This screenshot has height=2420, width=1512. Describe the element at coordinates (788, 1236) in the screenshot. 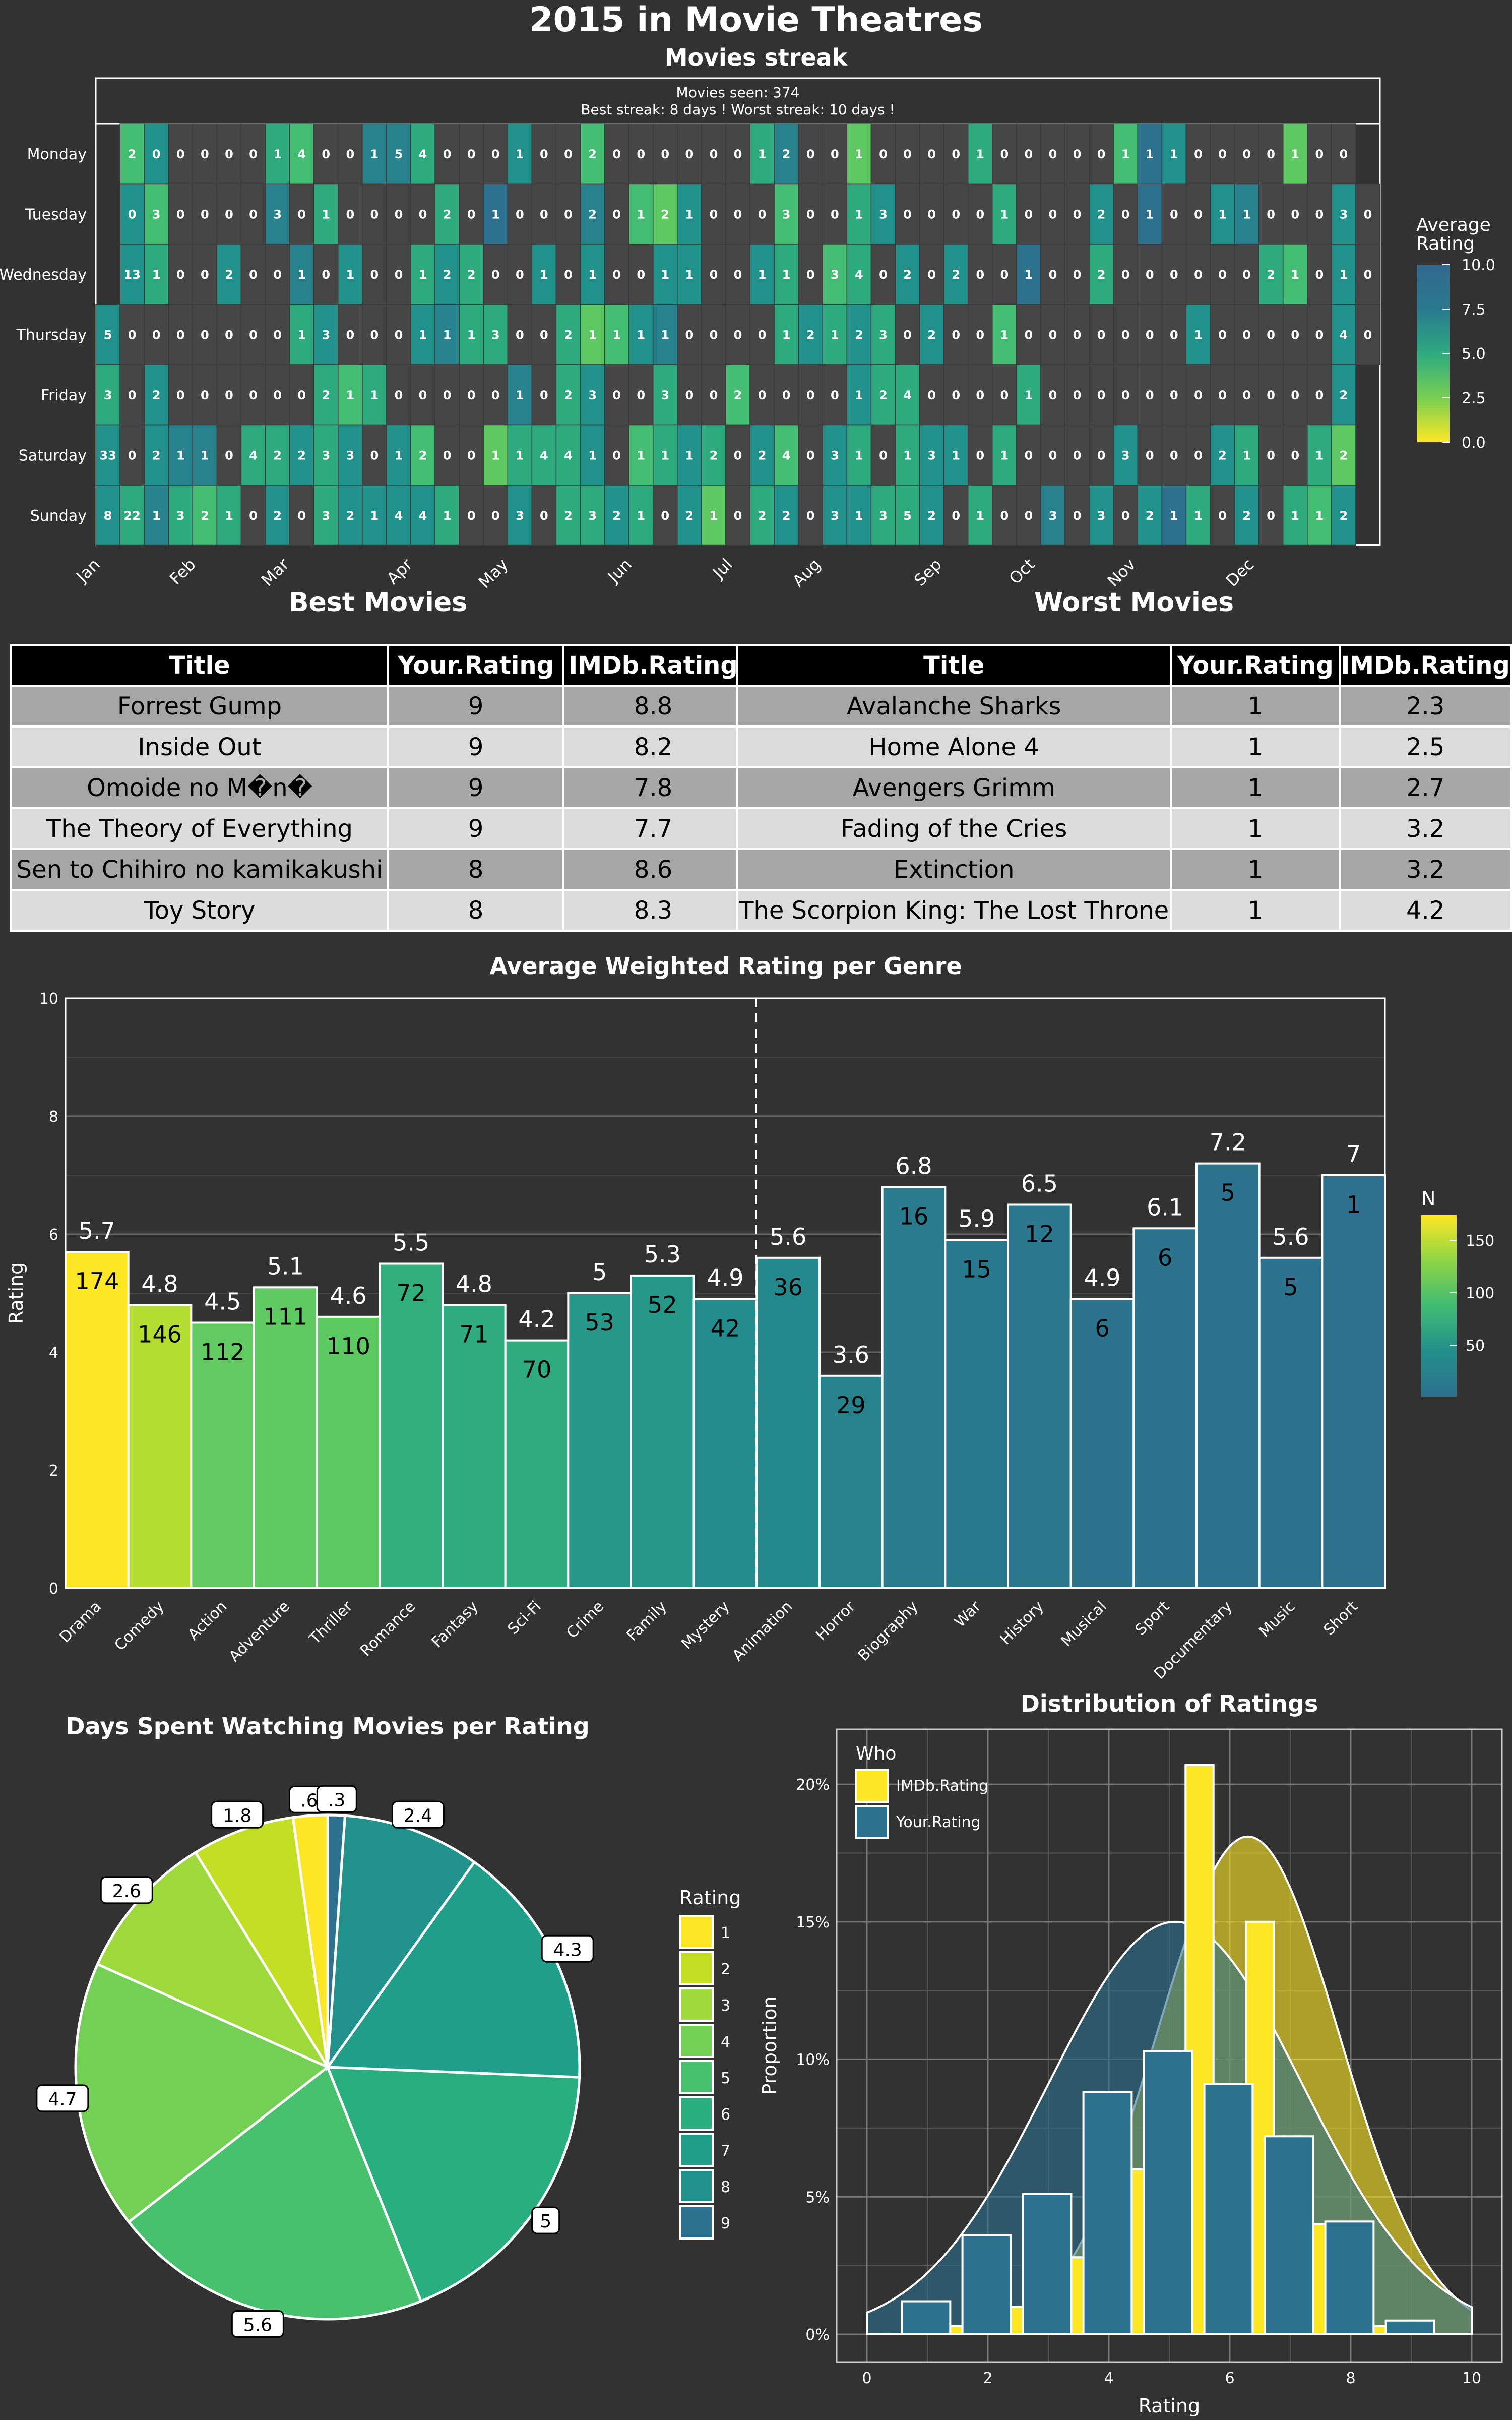

I see `genre-value-label: 5.6` at that location.